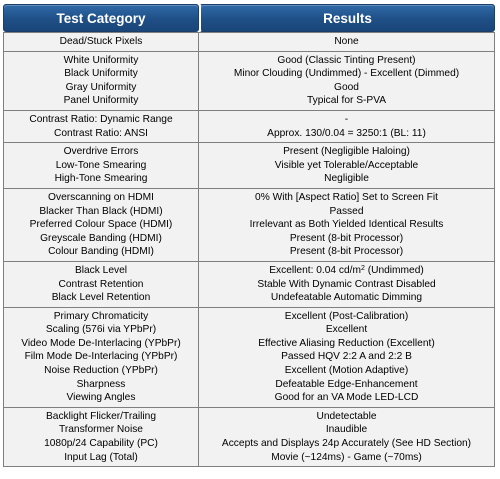 This screenshot has width=500, height=479. Describe the element at coordinates (101, 444) in the screenshot. I see `category-label: 1080p/24 Capability (PC)` at that location.